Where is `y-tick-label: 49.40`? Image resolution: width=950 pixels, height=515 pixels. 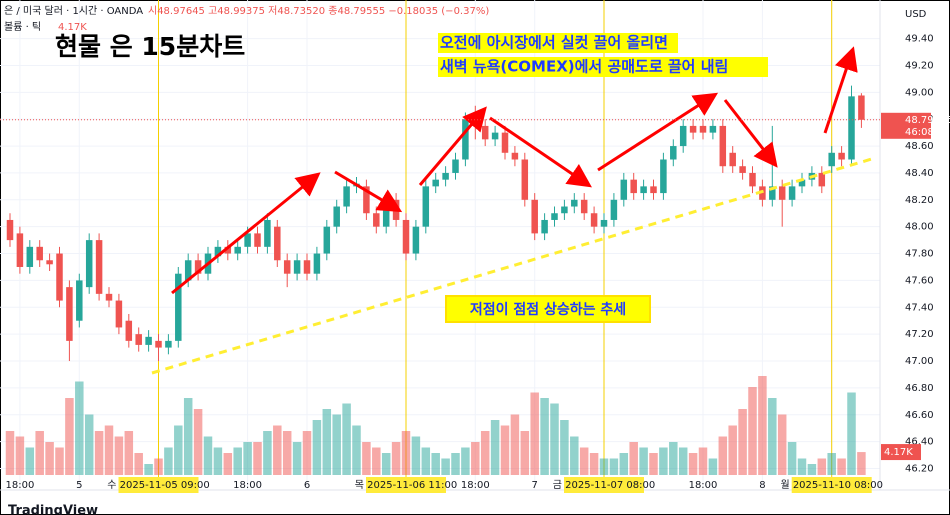
y-tick-label: 49.40 is located at coordinates (919, 39).